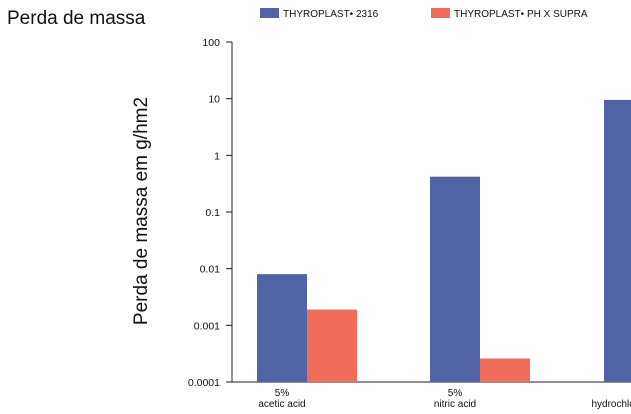 This screenshot has width=631, height=414. I want to click on y-tick-label: 0.0001, so click(204, 383).